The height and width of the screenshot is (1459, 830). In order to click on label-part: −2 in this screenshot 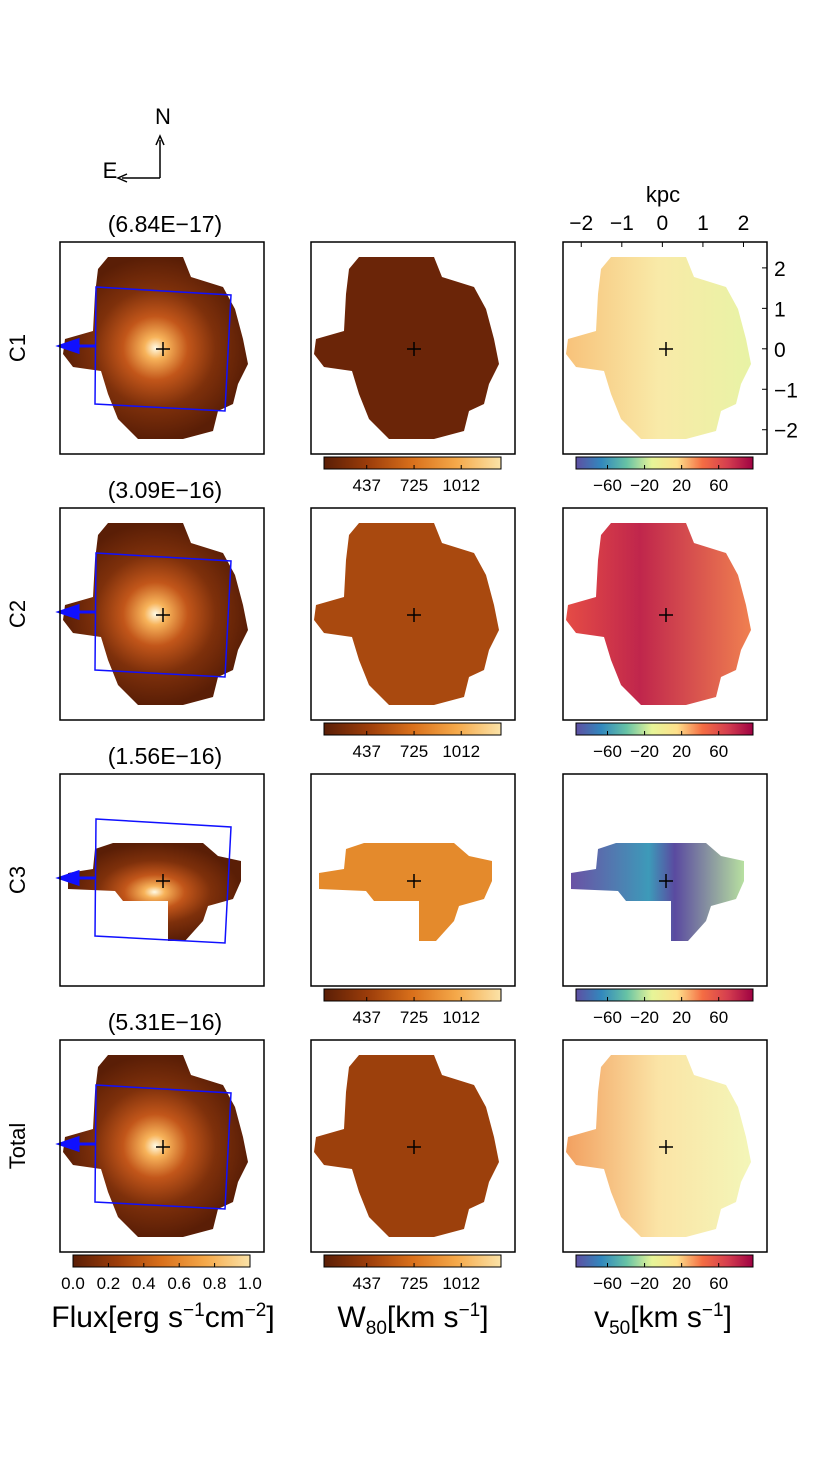, I will do `click(256, 1310)`.